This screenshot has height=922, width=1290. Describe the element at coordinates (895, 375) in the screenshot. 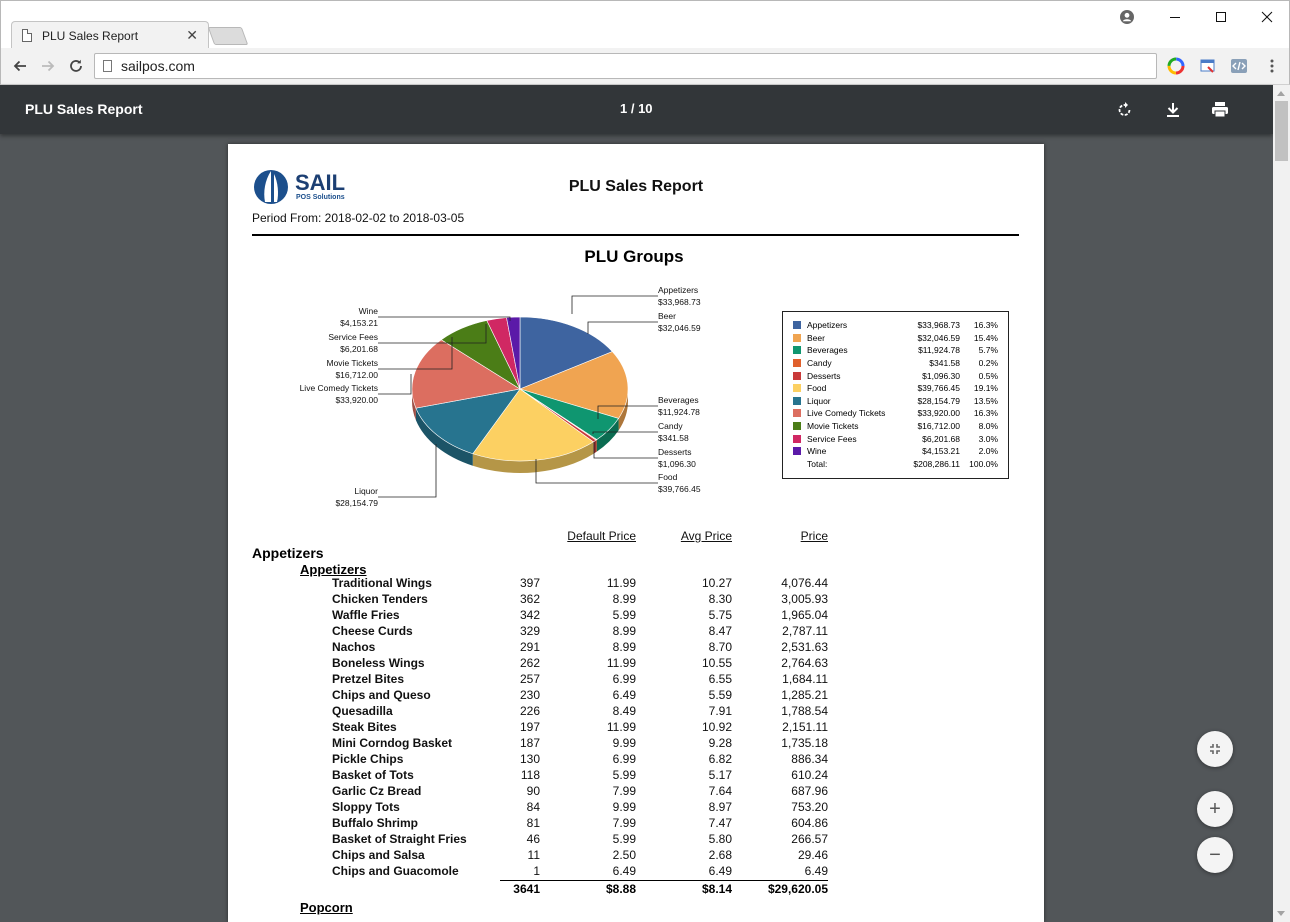

I see `legend-item: Desserts $1,096.30 0.5%` at that location.